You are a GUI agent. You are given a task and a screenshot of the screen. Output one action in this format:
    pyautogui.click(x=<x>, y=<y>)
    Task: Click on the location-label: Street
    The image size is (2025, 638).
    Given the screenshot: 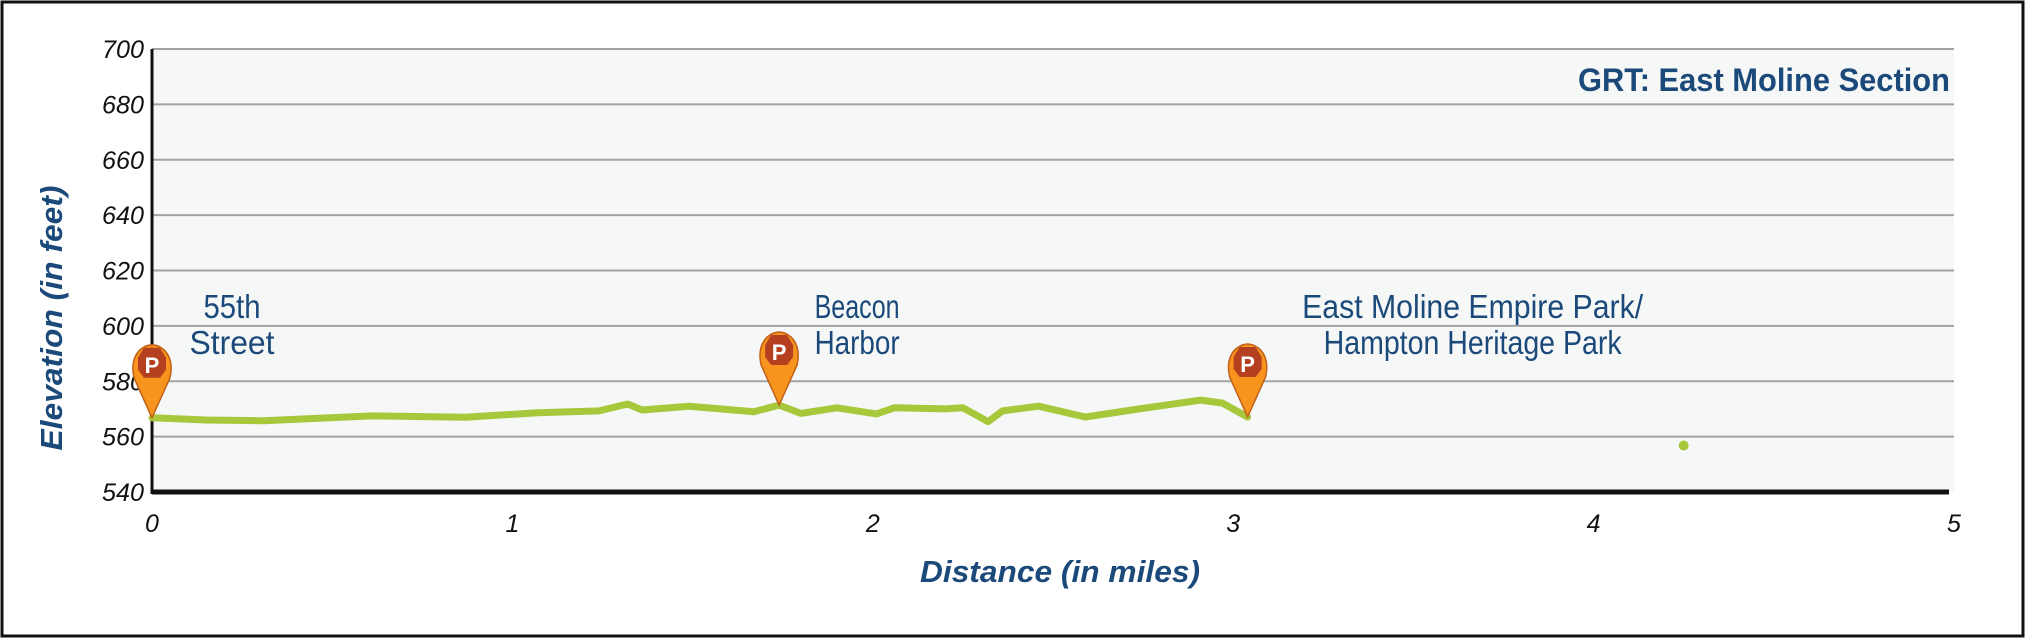 What is the action you would take?
    pyautogui.click(x=232, y=342)
    